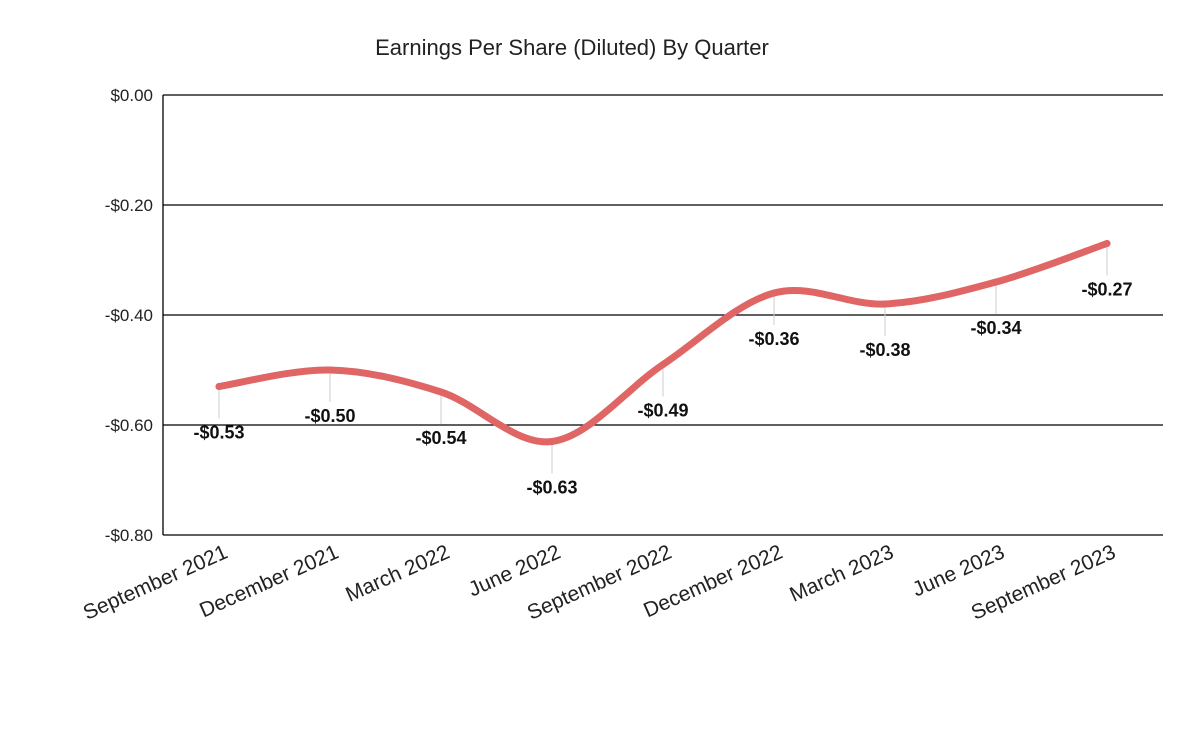 The height and width of the screenshot is (741, 1200). I want to click on y-tick-label: $0.00, so click(131, 95).